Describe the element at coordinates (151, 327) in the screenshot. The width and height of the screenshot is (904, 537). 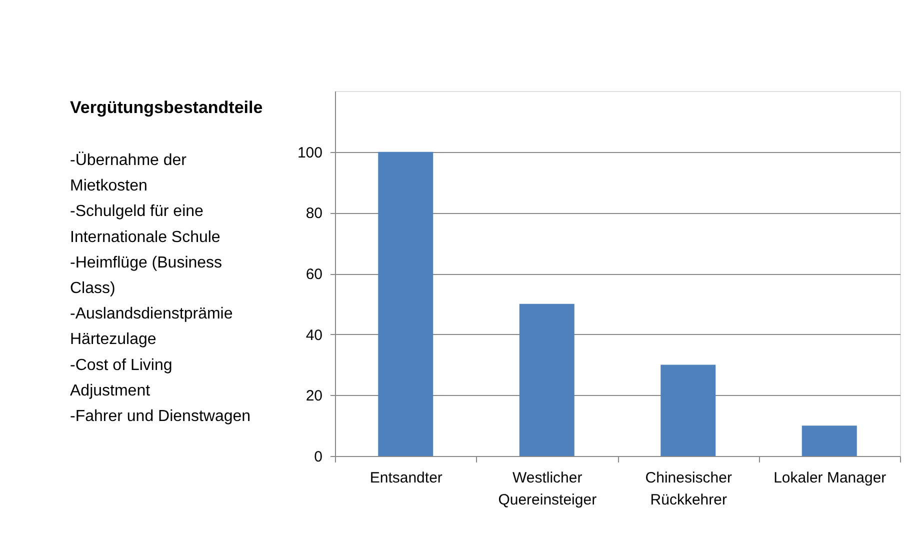
I see `text: -Auslandsdienstprämie Härtezulage` at that location.